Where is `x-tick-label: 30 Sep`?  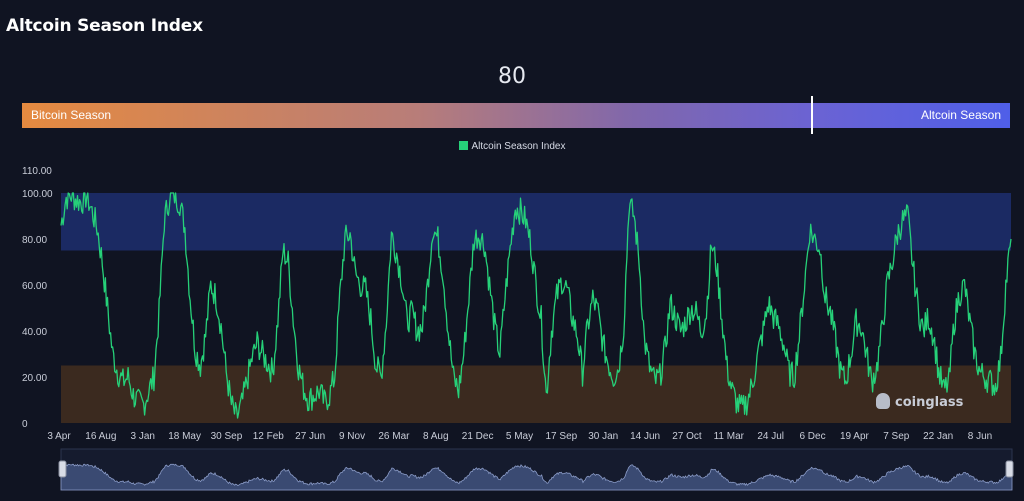 x-tick-label: 30 Sep is located at coordinates (227, 436).